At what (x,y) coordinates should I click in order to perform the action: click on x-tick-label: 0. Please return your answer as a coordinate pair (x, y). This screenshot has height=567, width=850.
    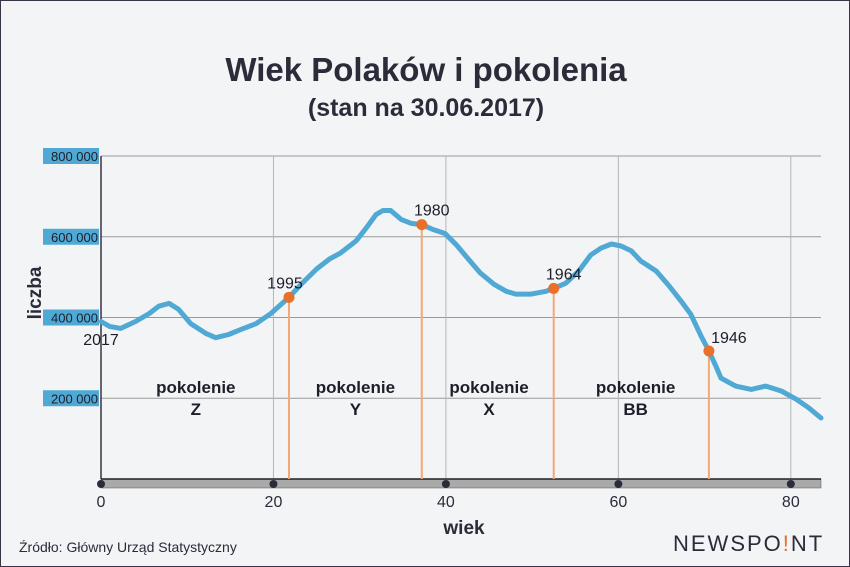
    Looking at the image, I should click on (101, 502).